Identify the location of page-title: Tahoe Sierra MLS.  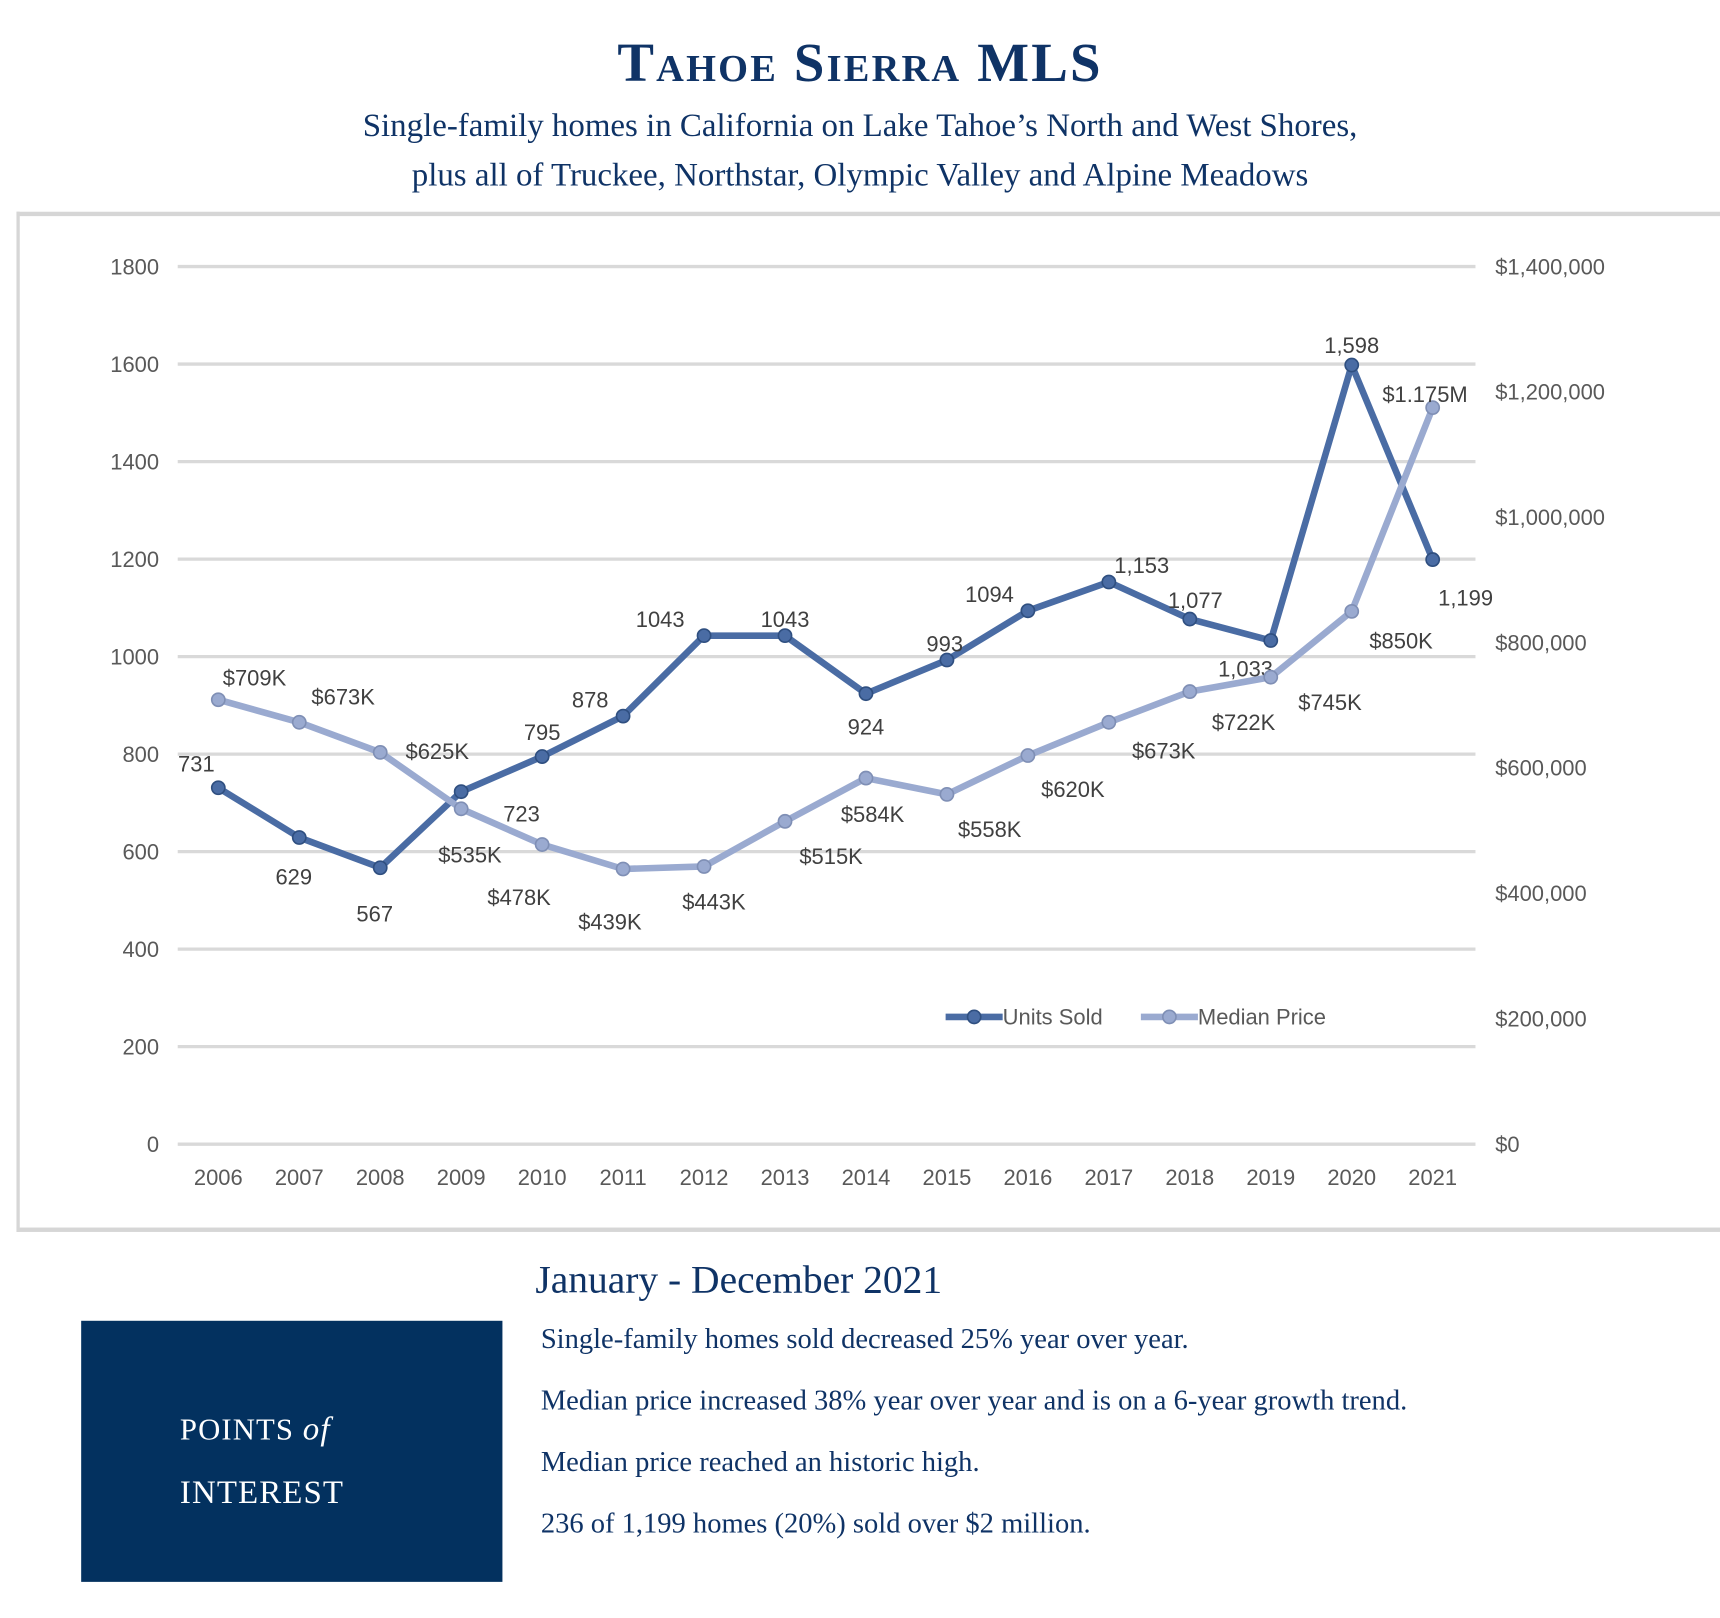
(860, 62).